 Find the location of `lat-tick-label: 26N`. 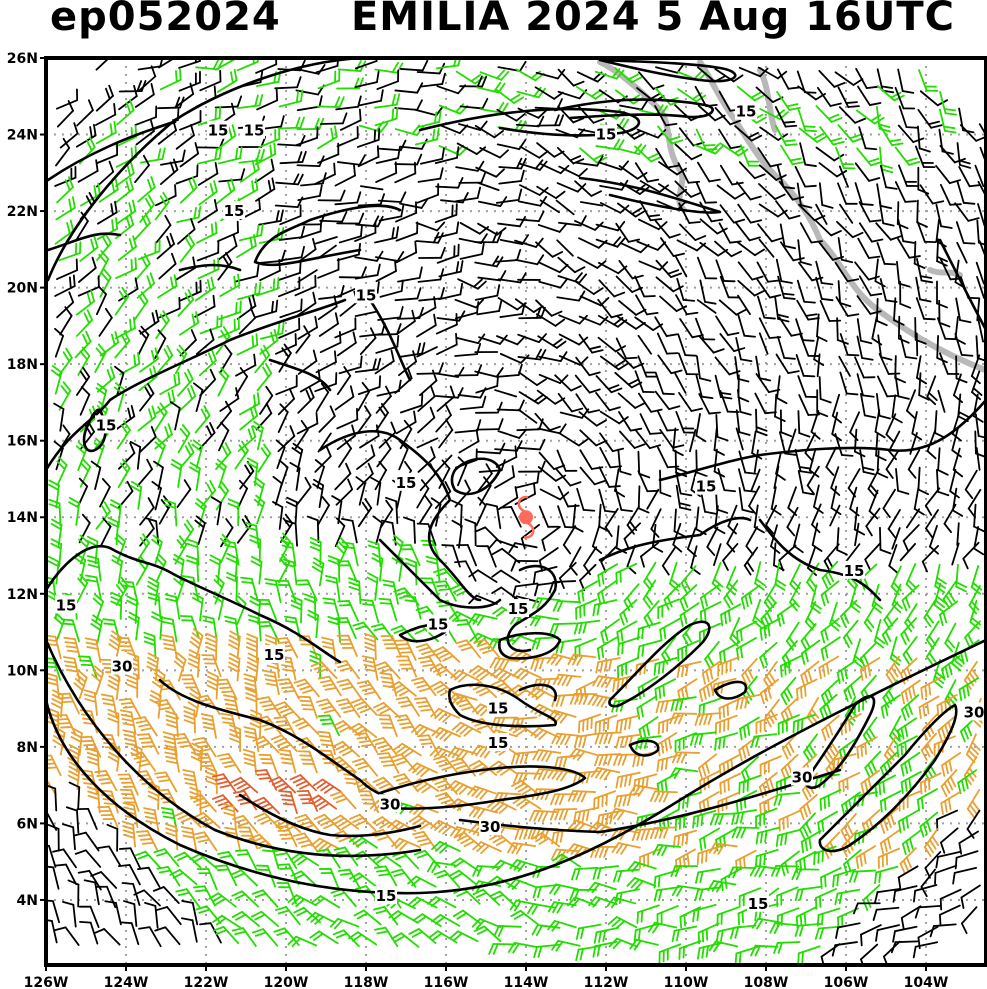

lat-tick-label: 26N is located at coordinates (22, 59).